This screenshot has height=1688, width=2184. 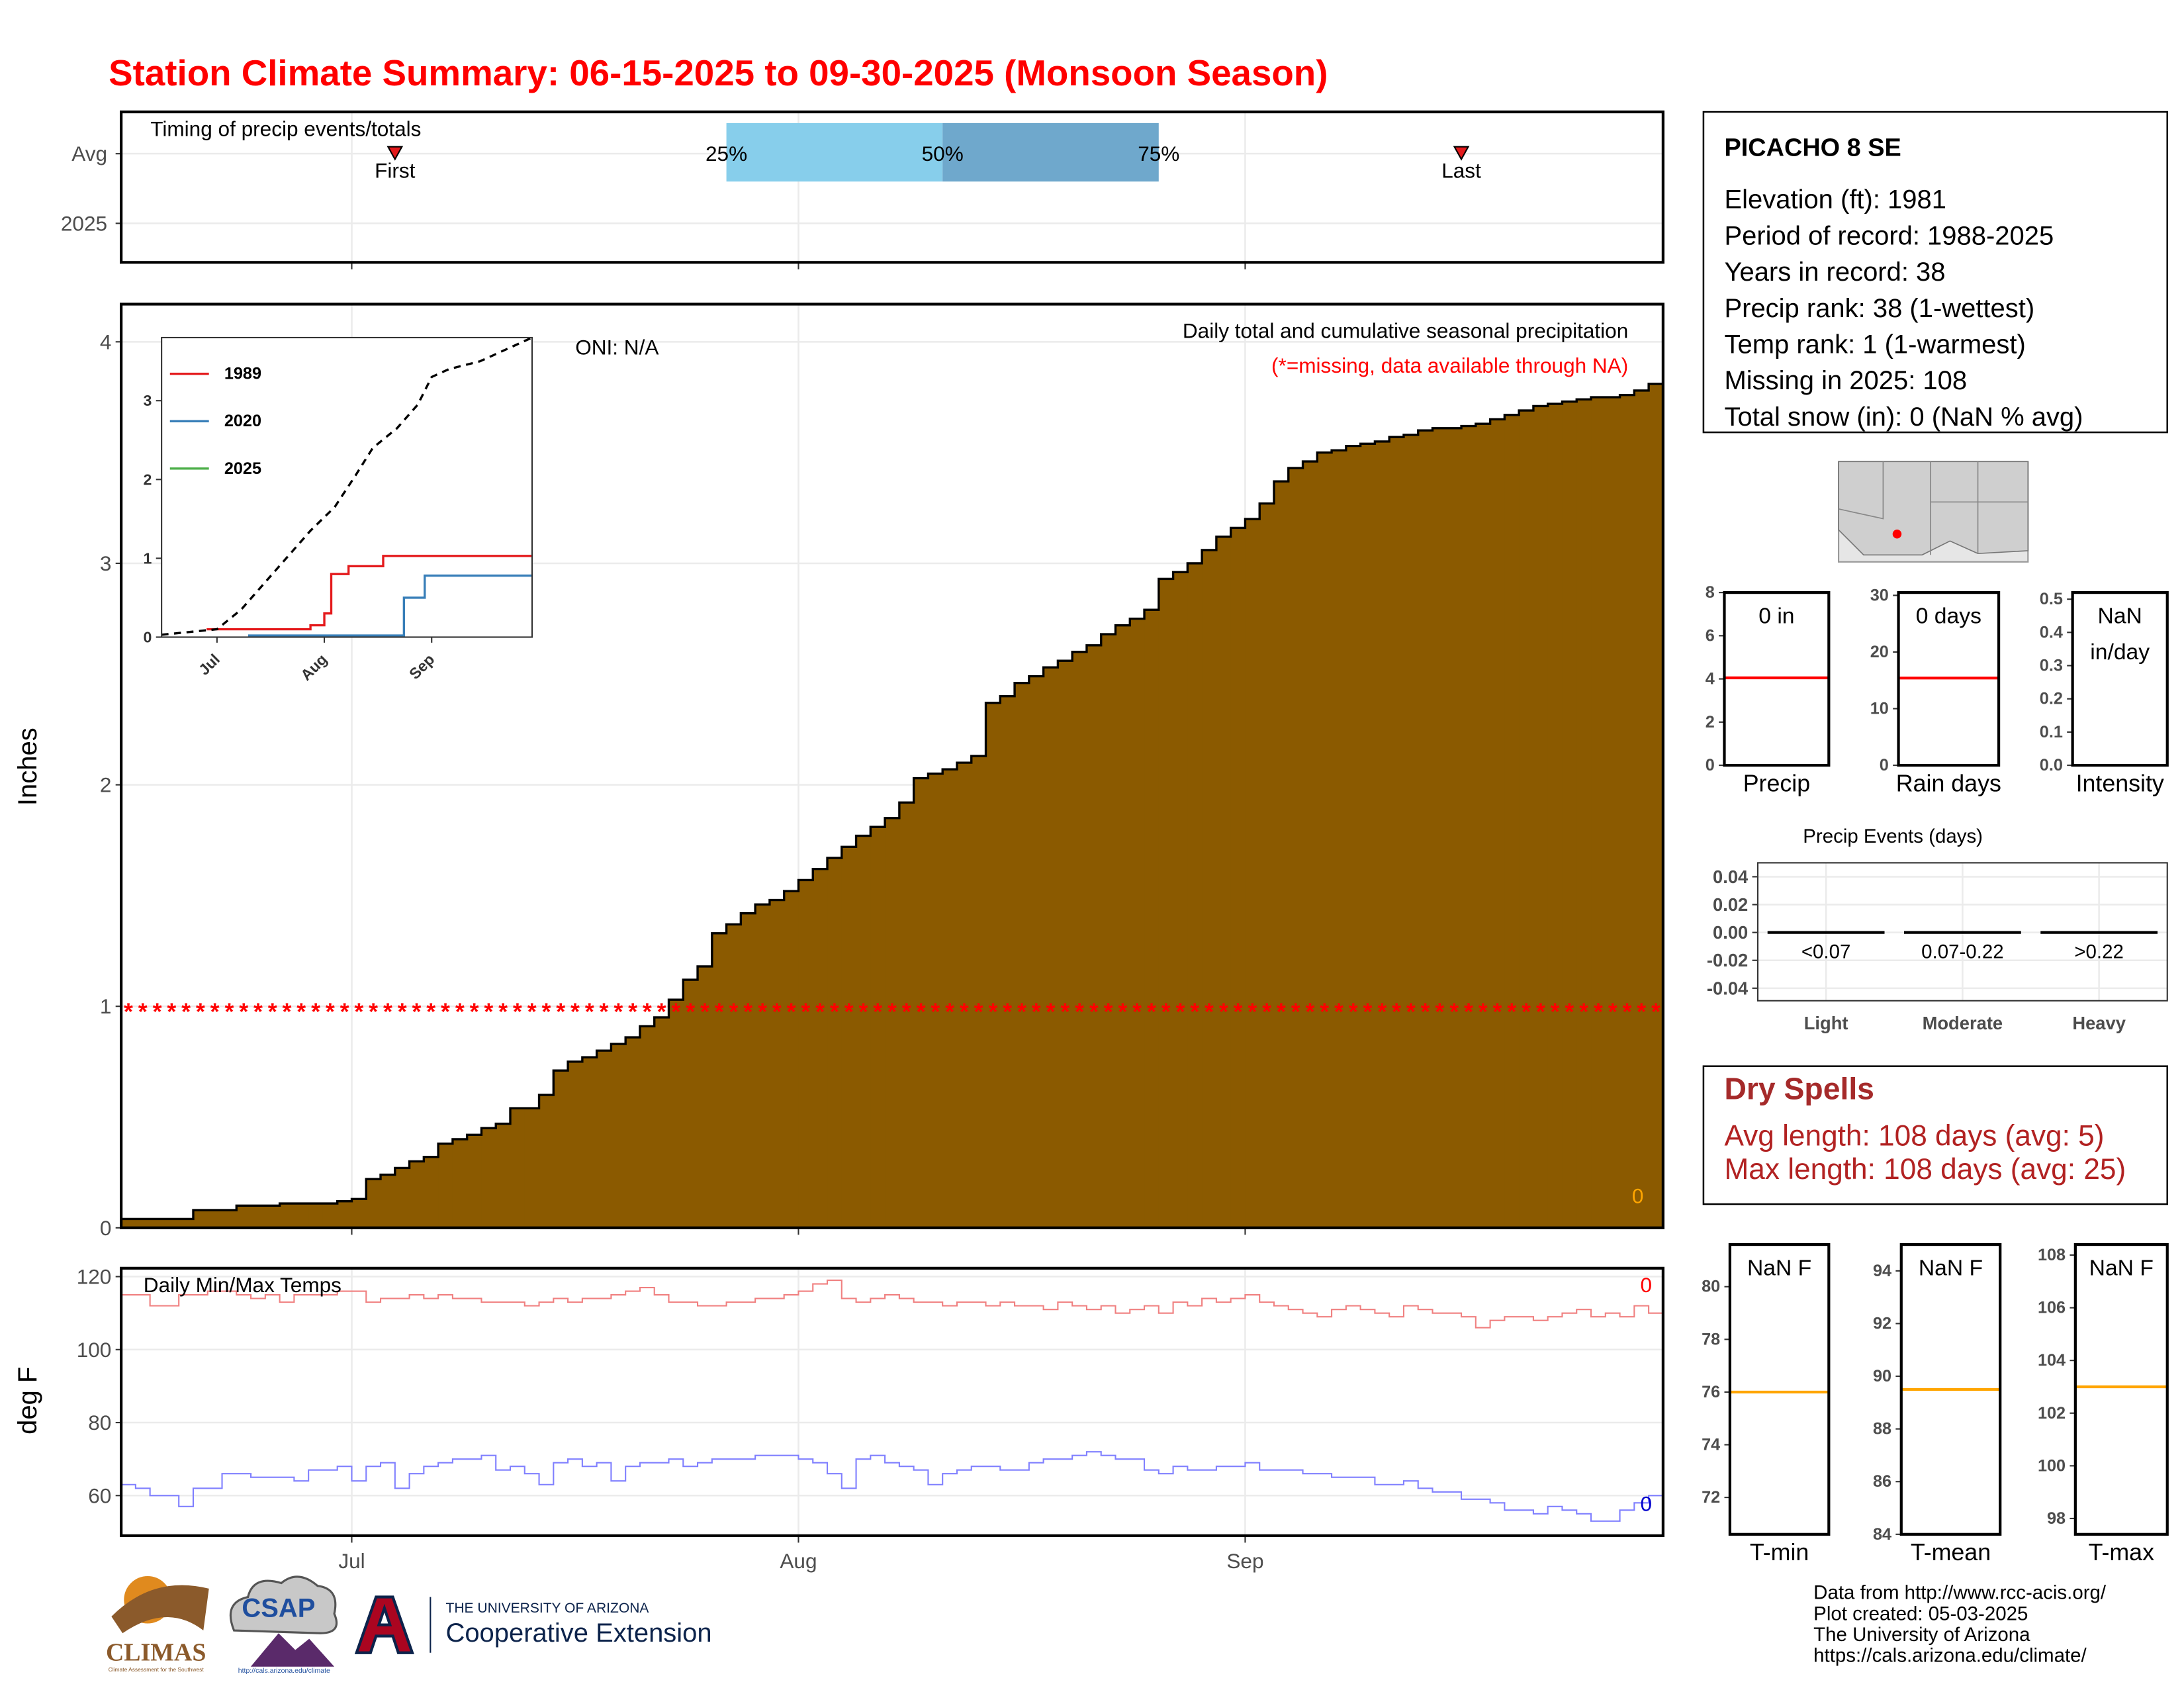 What do you see at coordinates (106, 1228) in the screenshot?
I see `y-tick-label: 0` at bounding box center [106, 1228].